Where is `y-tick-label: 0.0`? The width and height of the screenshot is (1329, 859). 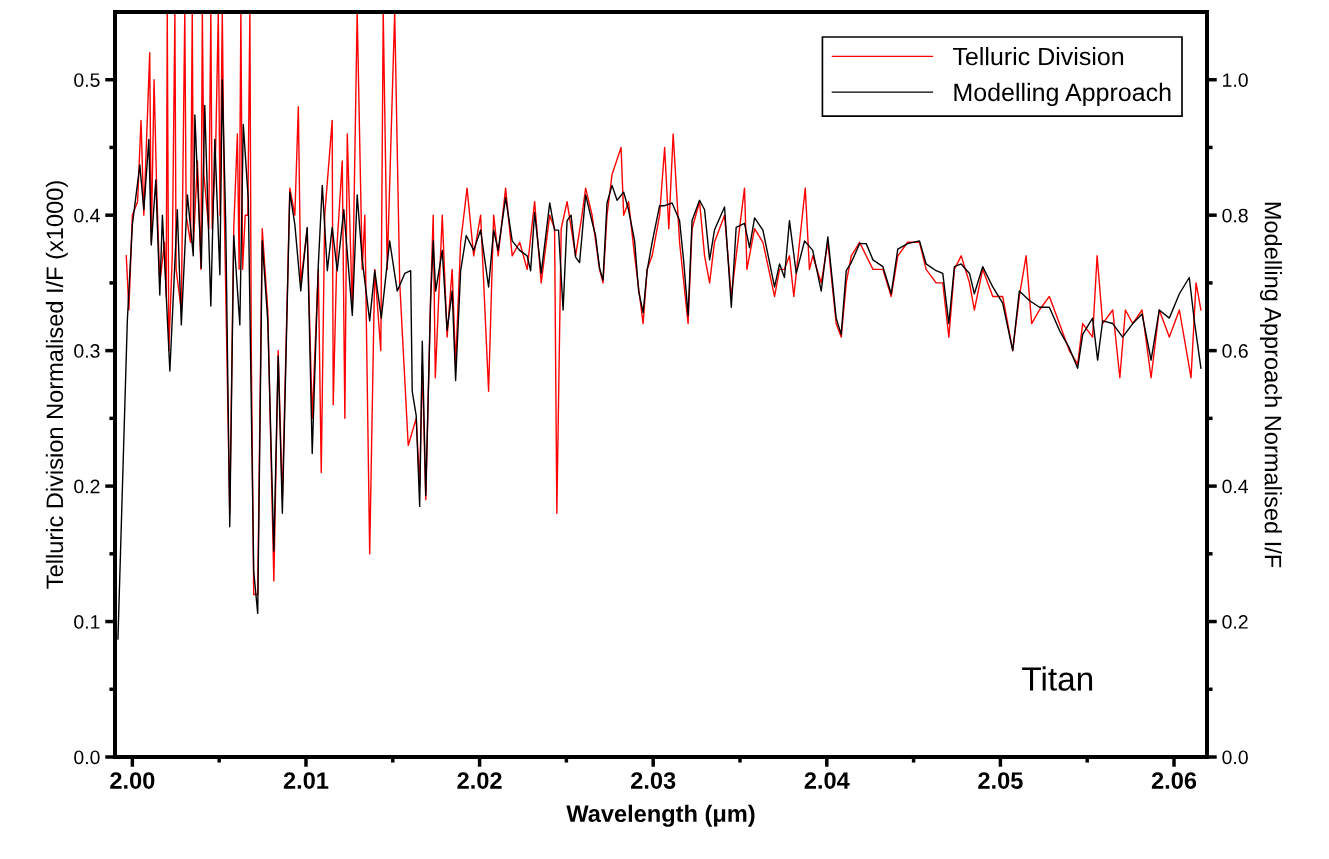
y-tick-label: 0.0 is located at coordinates (87, 757).